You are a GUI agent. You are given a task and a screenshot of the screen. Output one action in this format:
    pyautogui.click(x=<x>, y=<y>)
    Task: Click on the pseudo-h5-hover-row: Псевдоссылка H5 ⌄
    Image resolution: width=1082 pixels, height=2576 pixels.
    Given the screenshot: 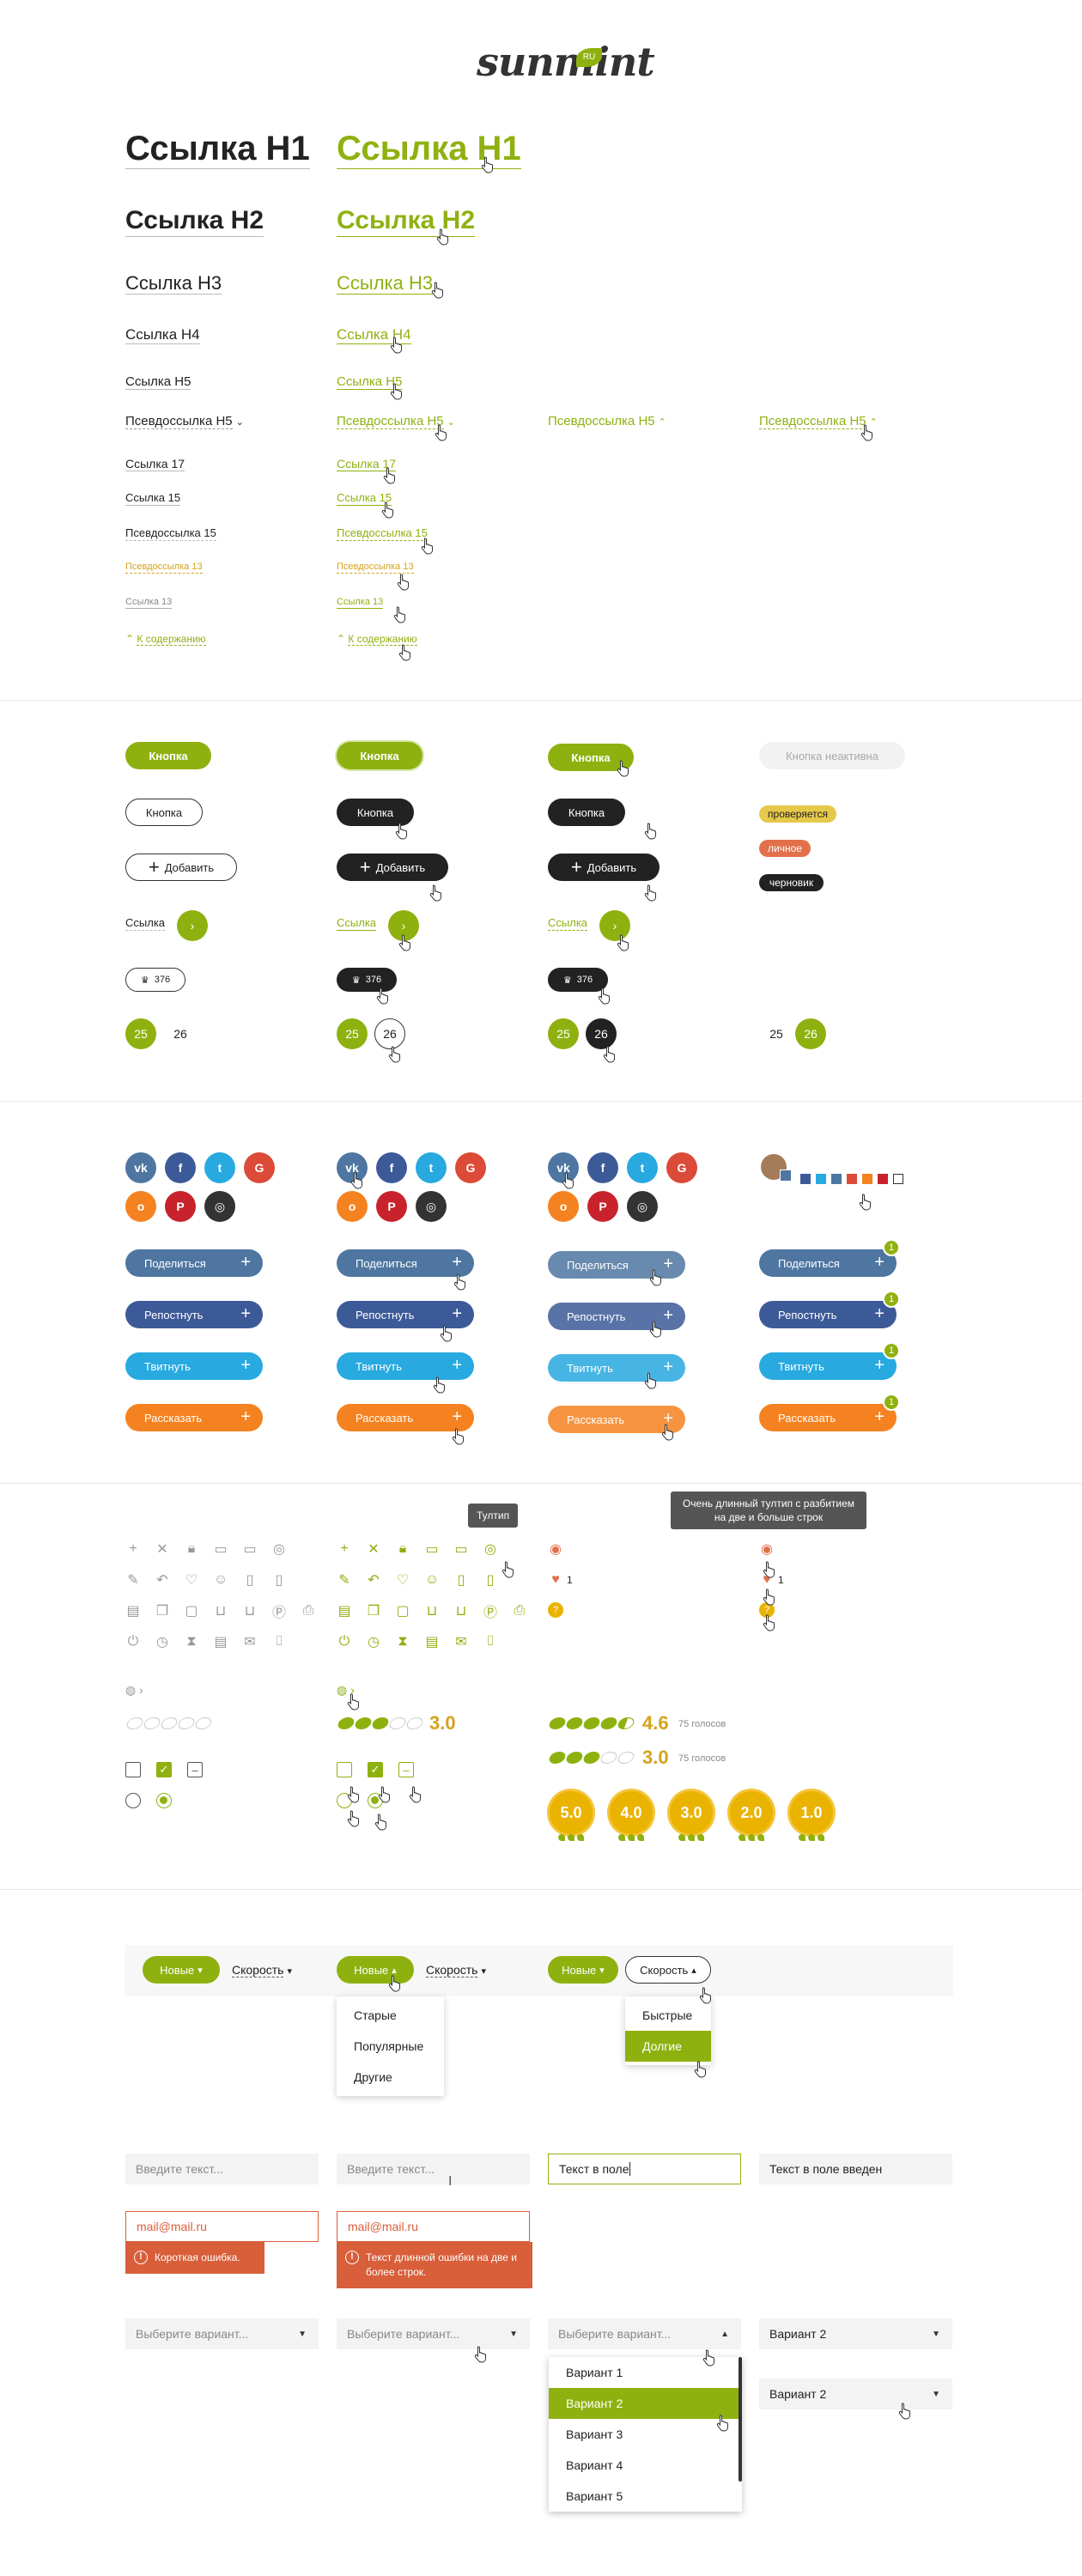 What is the action you would take?
    pyautogui.click(x=396, y=421)
    